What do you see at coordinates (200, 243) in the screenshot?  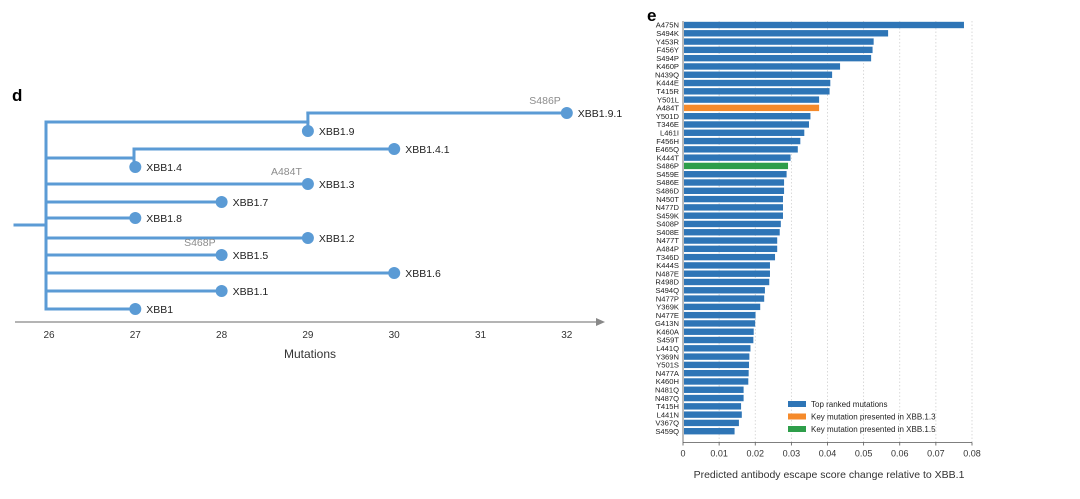 I see `mutation-label-xbb1-5: S468P` at bounding box center [200, 243].